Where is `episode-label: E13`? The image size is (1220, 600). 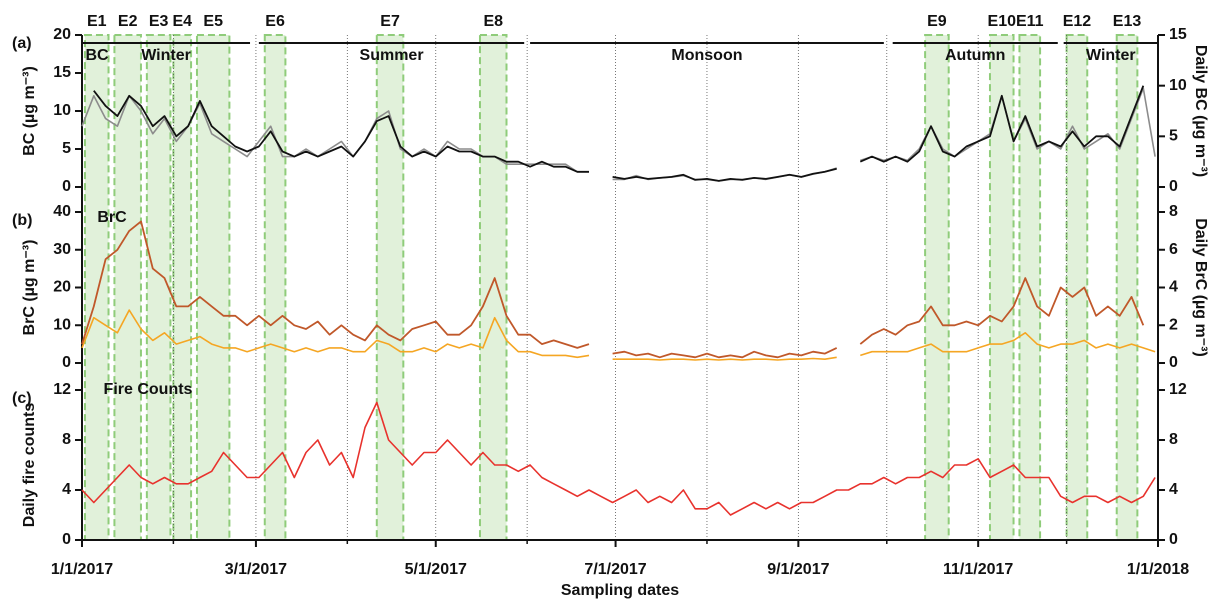
episode-label: E13 is located at coordinates (1127, 21).